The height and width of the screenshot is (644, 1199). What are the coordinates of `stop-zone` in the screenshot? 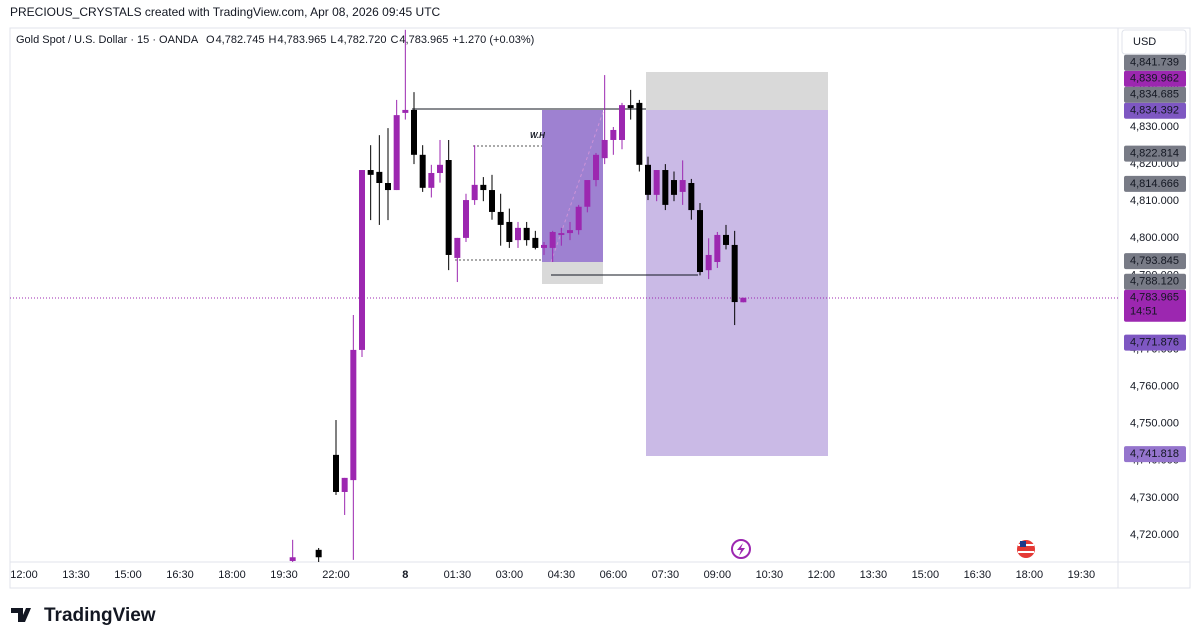 It's located at (737, 91).